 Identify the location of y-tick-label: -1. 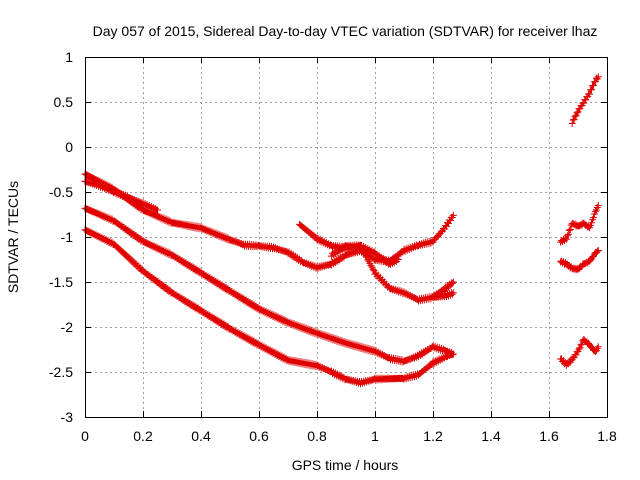
(67, 237).